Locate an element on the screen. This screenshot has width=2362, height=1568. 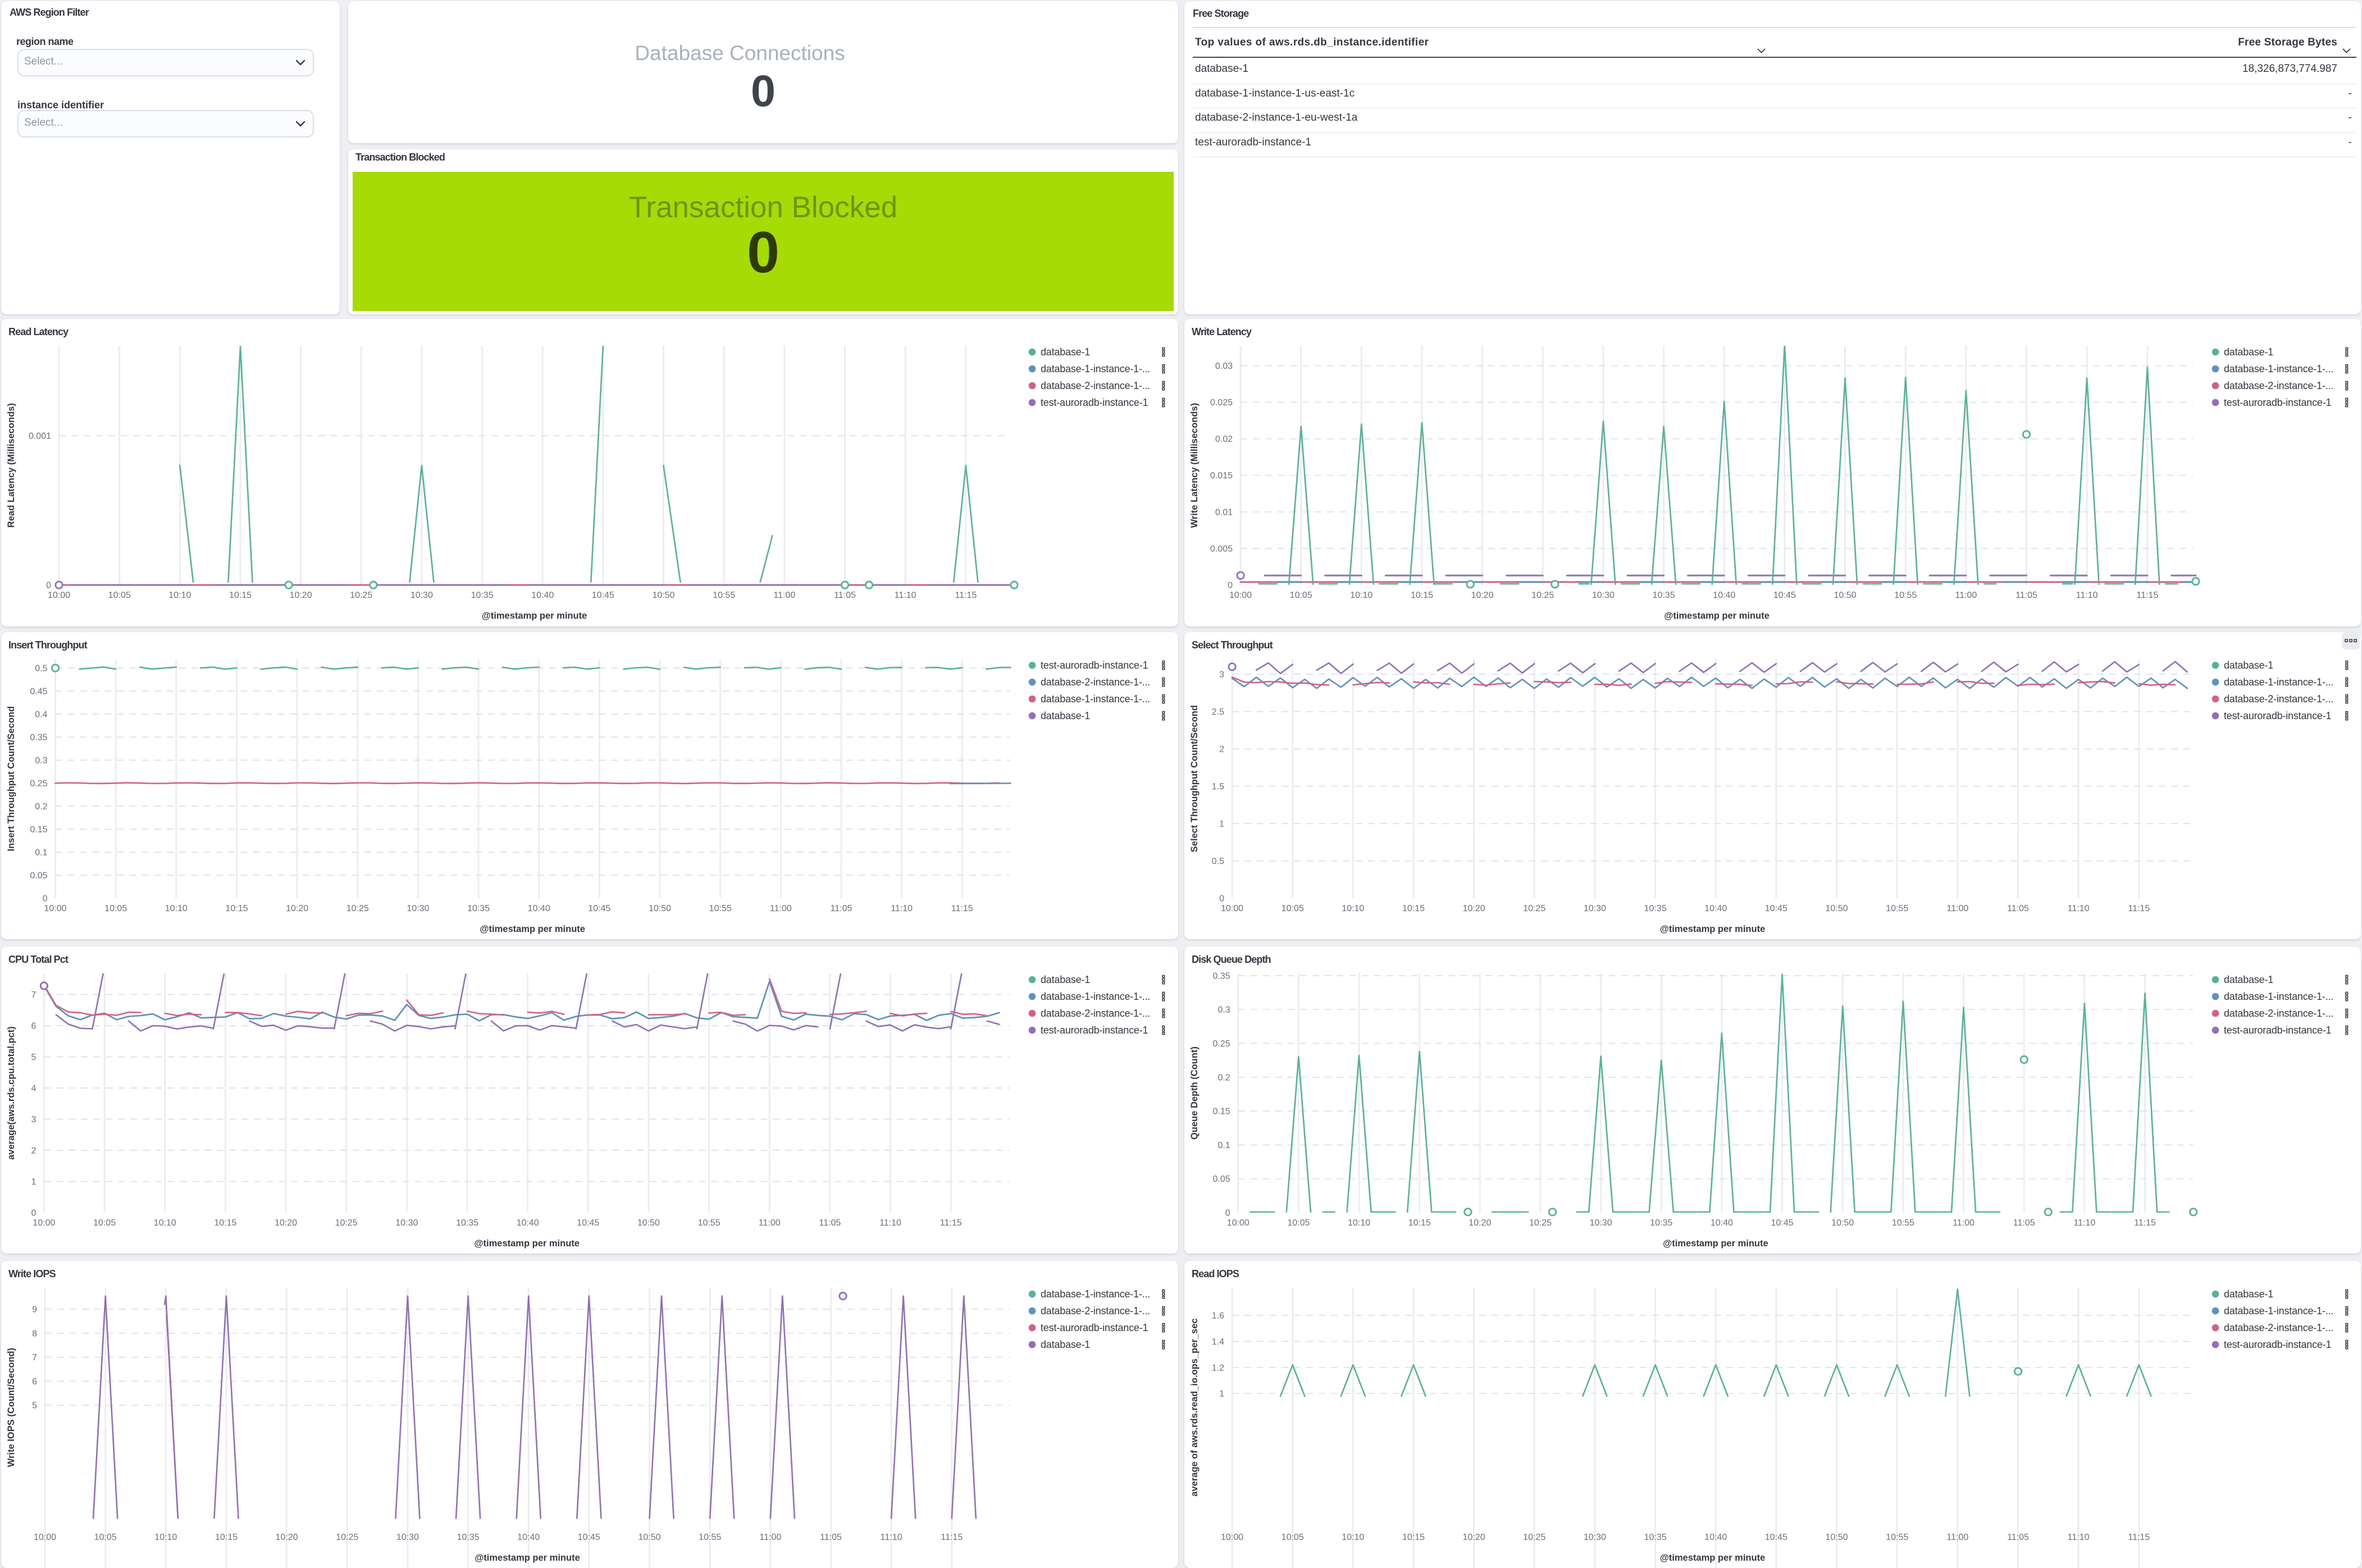
svg-text: Select Throughput is located at coordinates (1232, 645).